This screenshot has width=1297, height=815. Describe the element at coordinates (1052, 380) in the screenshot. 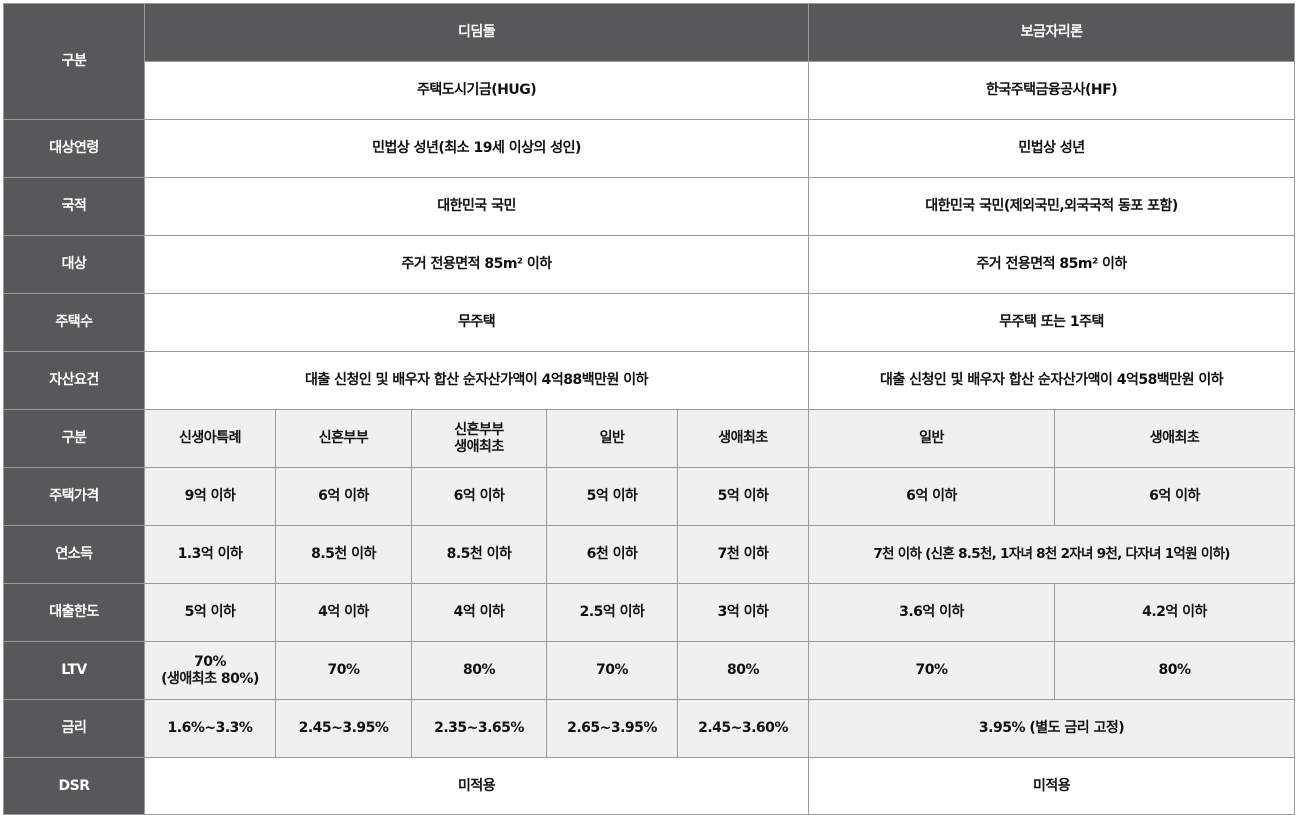

I see `bogeumjari-value: 대출 신청인 및 배우자 합산 순자산가액이 4억58백만원 이하` at that location.